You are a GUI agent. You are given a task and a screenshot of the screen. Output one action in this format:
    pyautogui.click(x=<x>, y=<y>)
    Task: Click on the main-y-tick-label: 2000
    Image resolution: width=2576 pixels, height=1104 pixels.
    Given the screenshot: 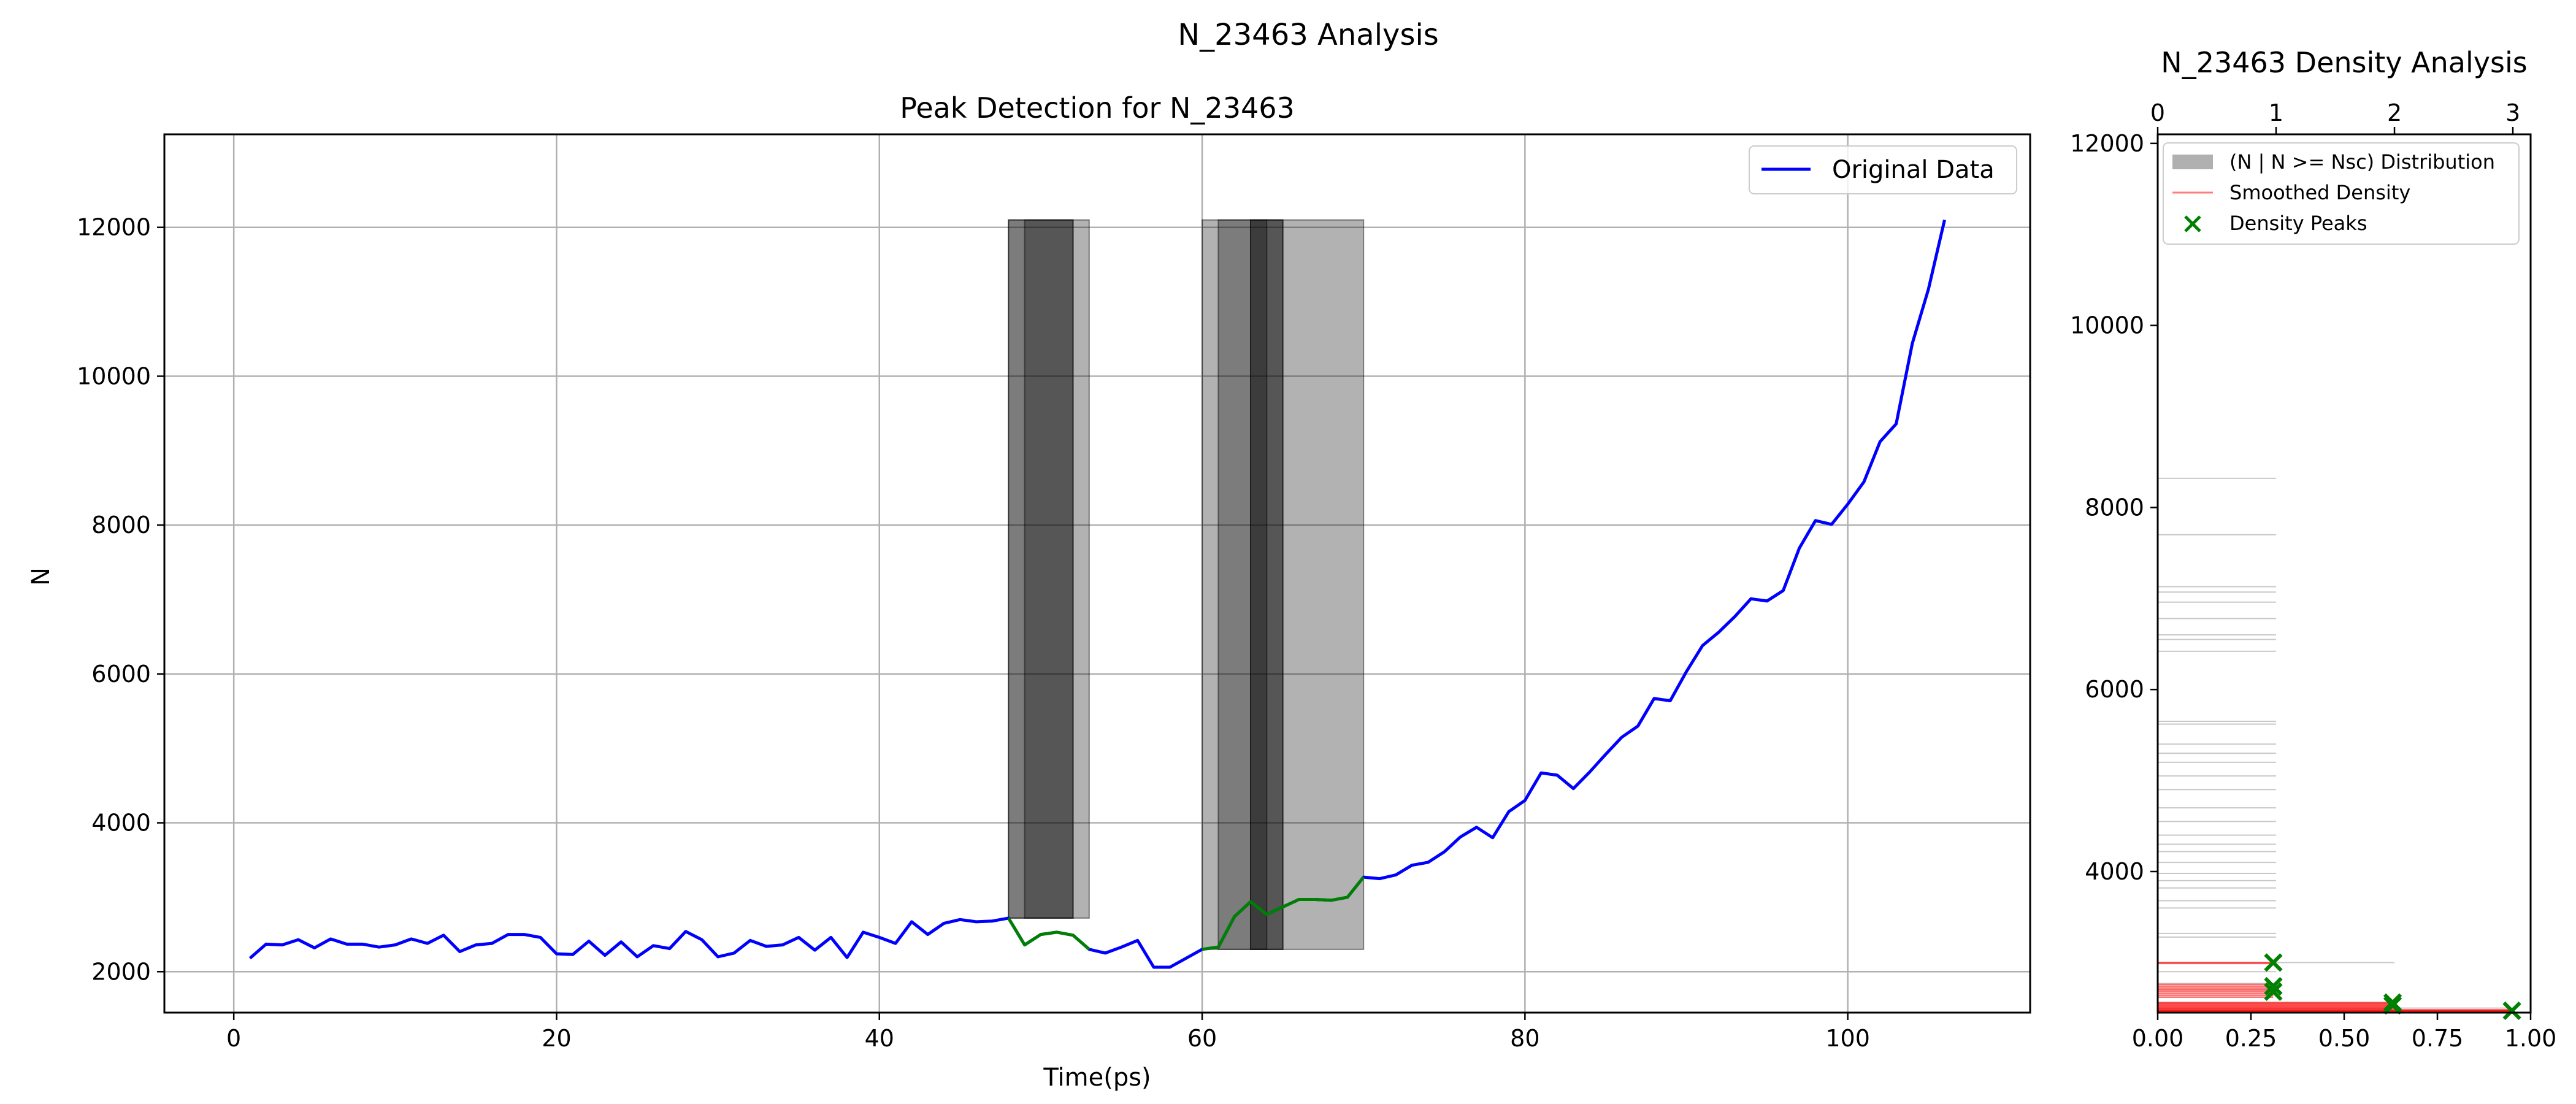 What is the action you would take?
    pyautogui.click(x=121, y=971)
    